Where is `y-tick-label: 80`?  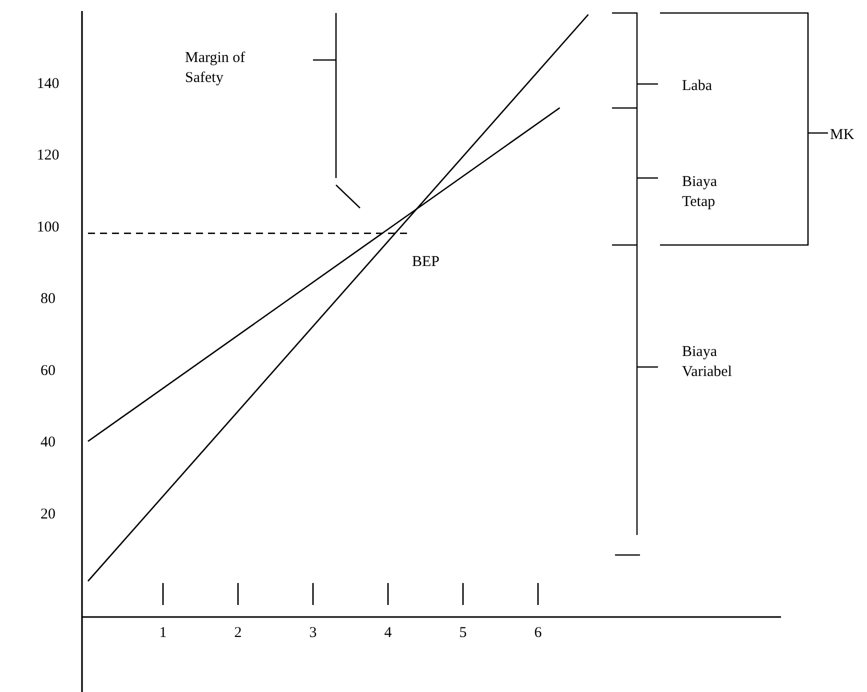 y-tick-label: 80 is located at coordinates (48, 299).